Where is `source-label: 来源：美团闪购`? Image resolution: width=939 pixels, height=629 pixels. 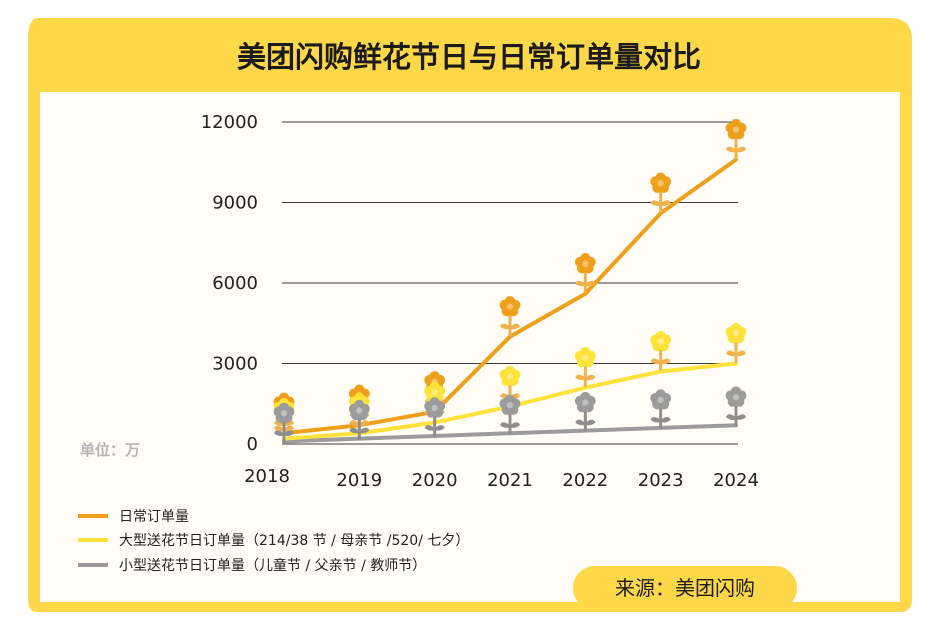
source-label: 来源：美团闪购 is located at coordinates (685, 588).